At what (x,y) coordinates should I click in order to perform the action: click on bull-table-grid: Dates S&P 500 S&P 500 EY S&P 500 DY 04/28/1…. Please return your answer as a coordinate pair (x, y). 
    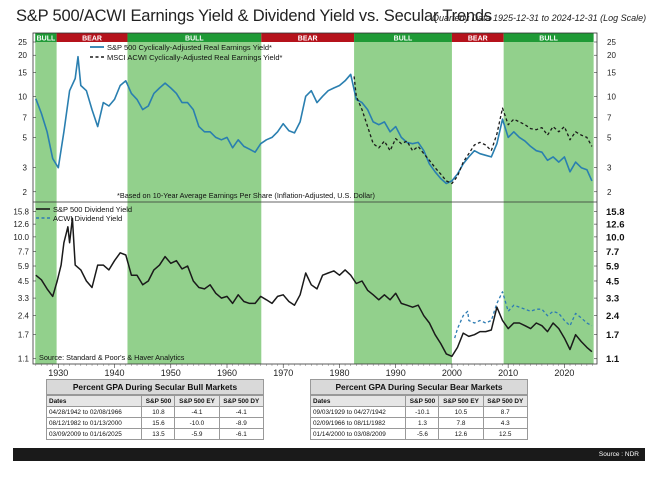
    Looking at the image, I should click on (154, 417).